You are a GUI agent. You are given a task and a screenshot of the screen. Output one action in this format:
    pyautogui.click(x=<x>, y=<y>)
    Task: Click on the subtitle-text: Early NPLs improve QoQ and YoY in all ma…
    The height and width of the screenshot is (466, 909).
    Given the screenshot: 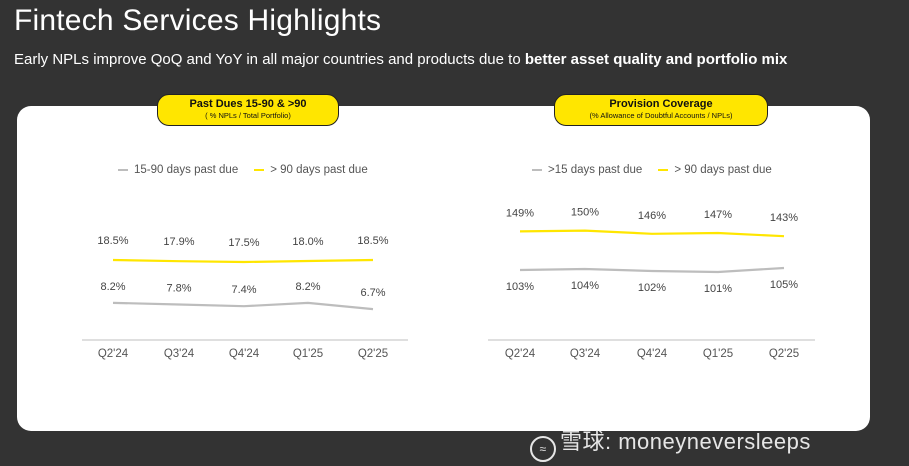 What is the action you would take?
    pyautogui.click(x=269, y=59)
    